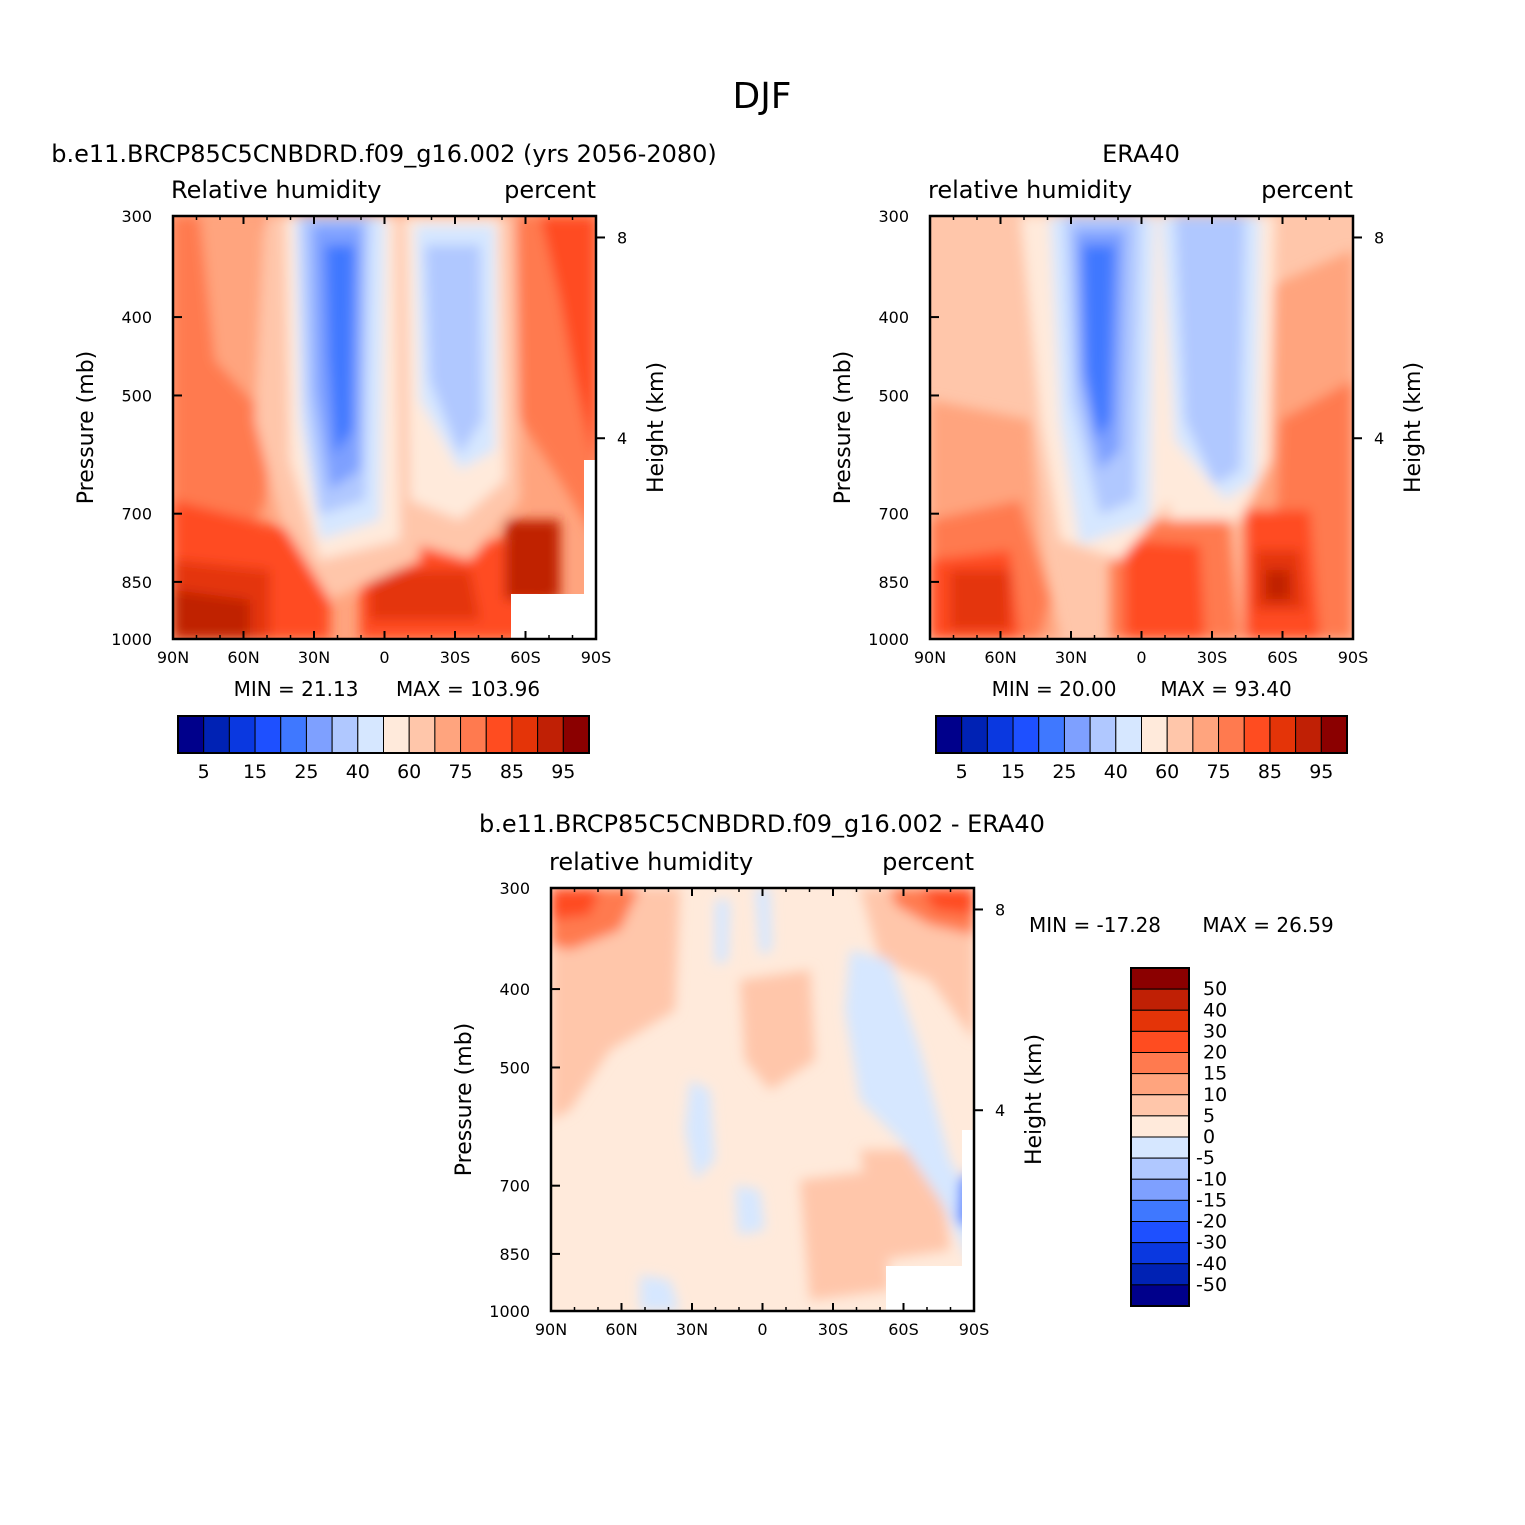 The height and width of the screenshot is (1525, 1525). Describe the element at coordinates (1267, 925) in the screenshot. I see `max-label: MAX = 26.59` at that location.